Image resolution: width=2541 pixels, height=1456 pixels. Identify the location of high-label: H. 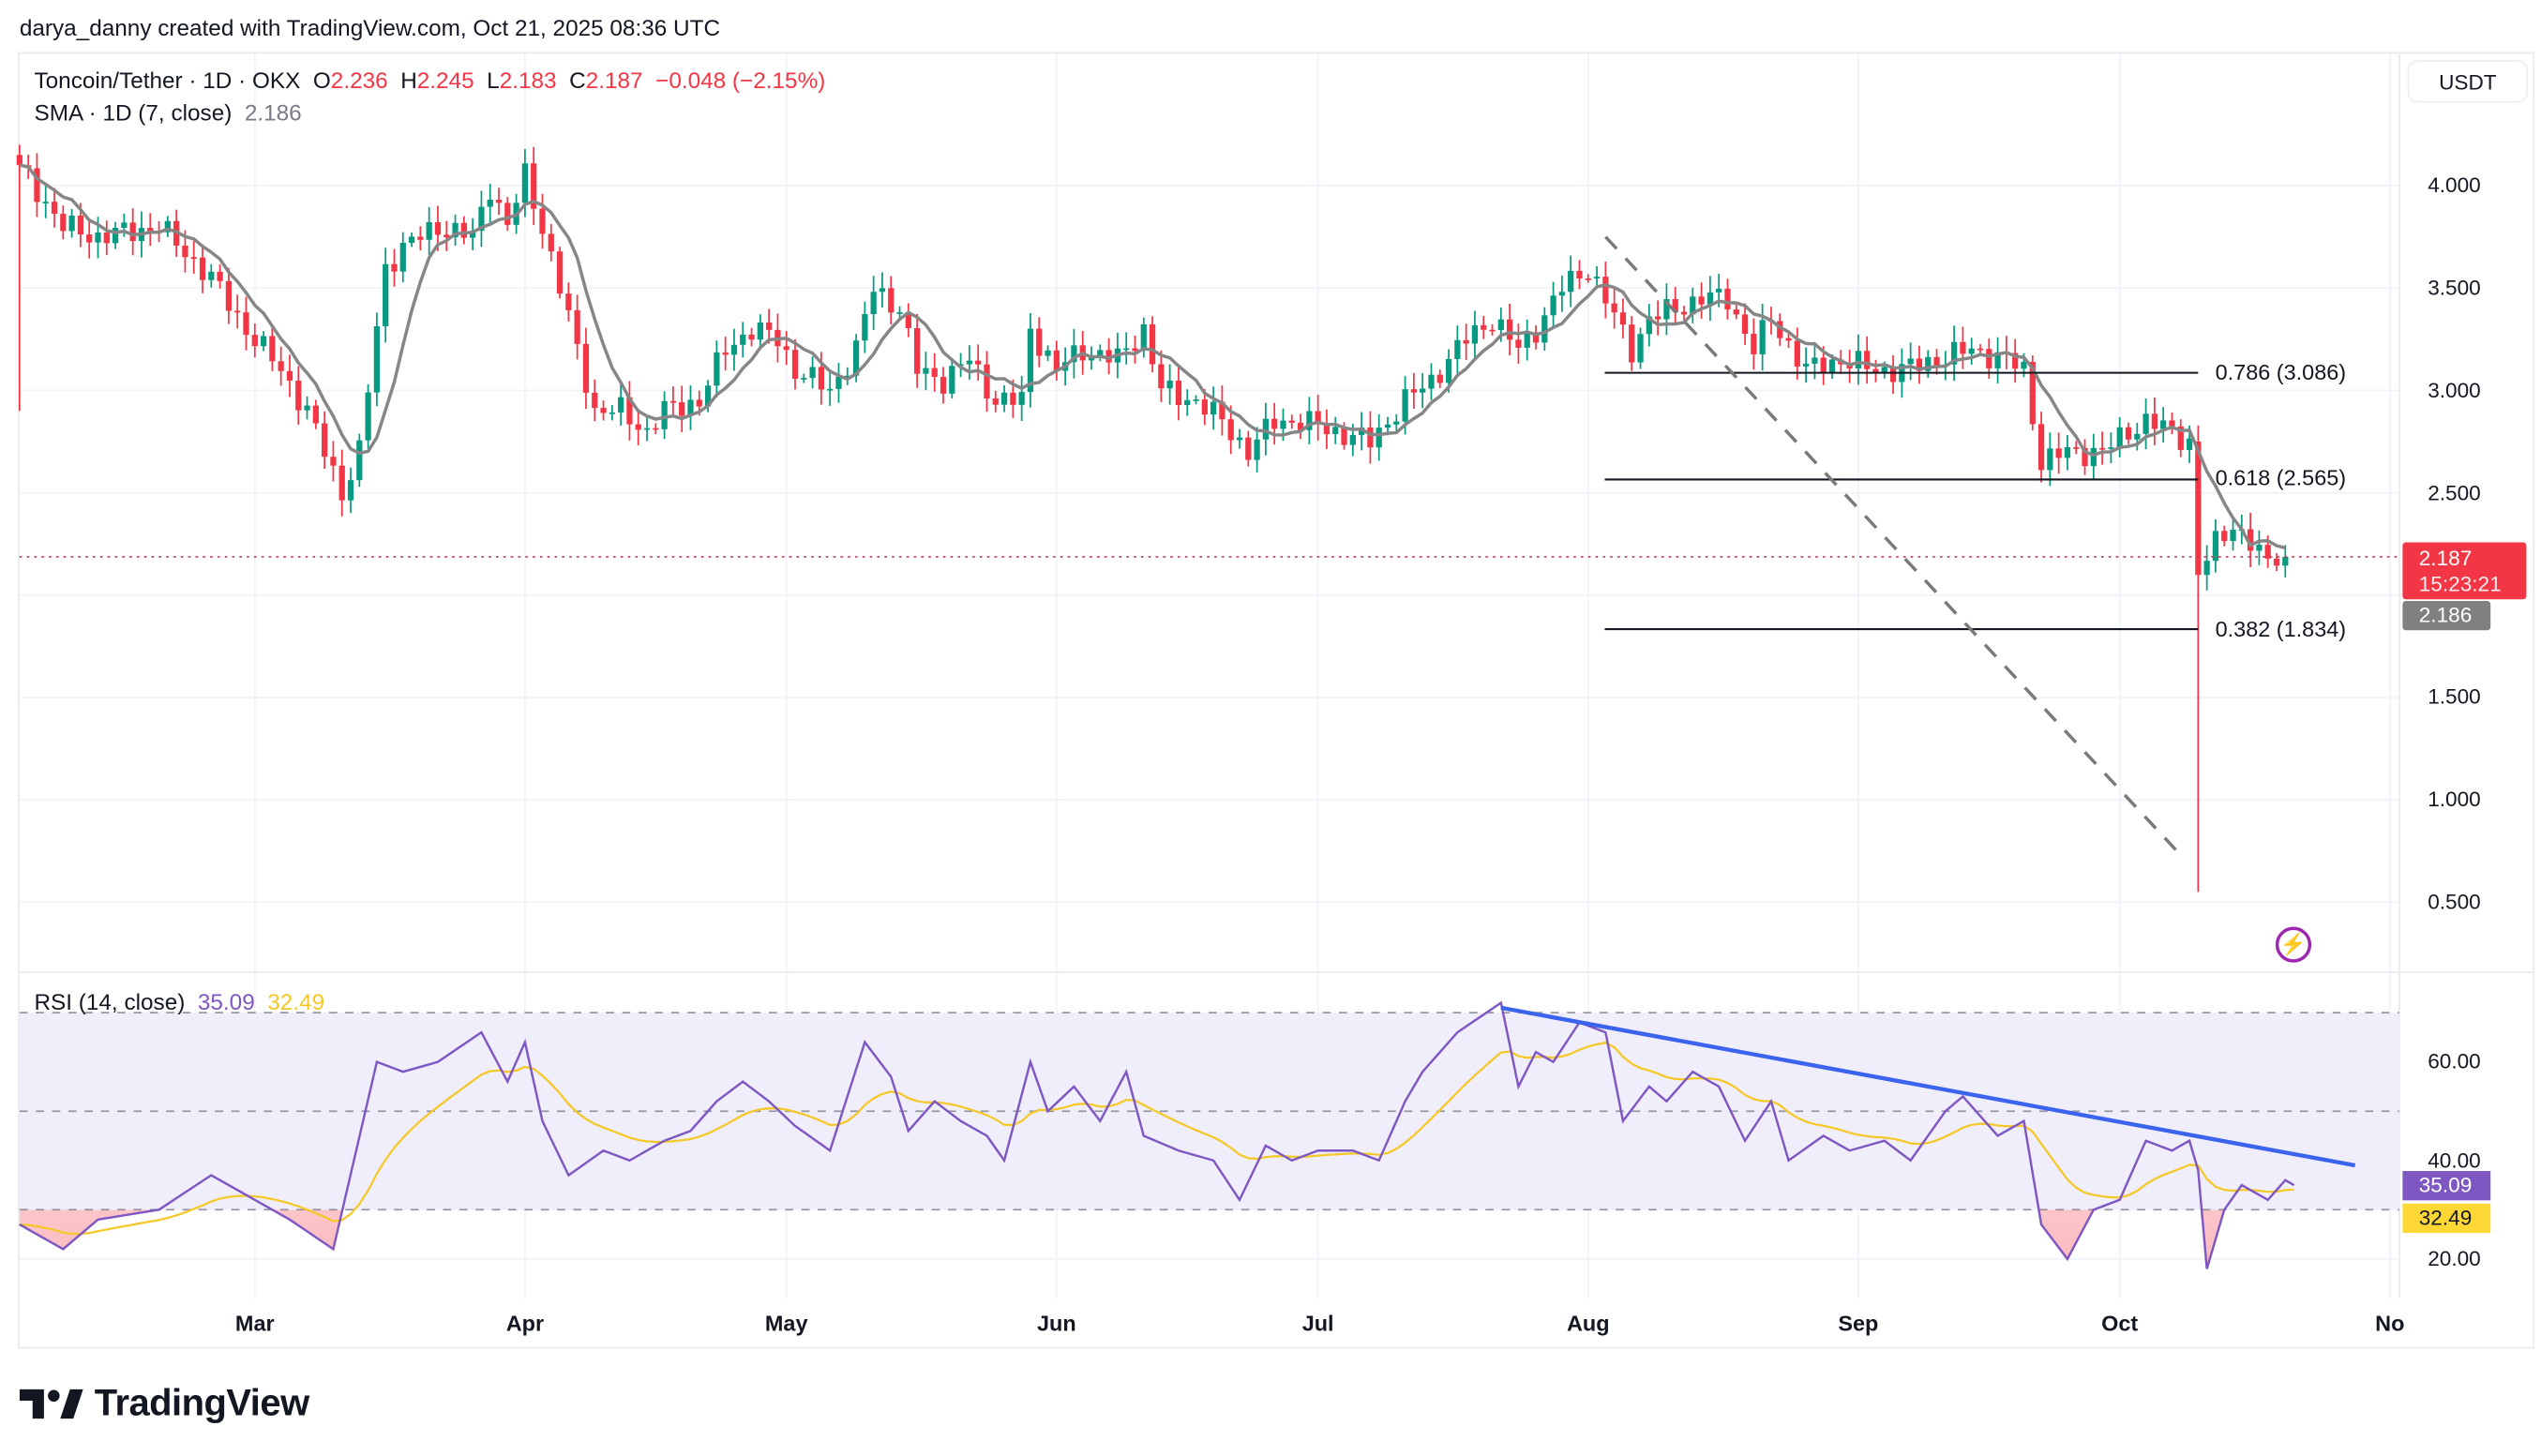
(408, 80).